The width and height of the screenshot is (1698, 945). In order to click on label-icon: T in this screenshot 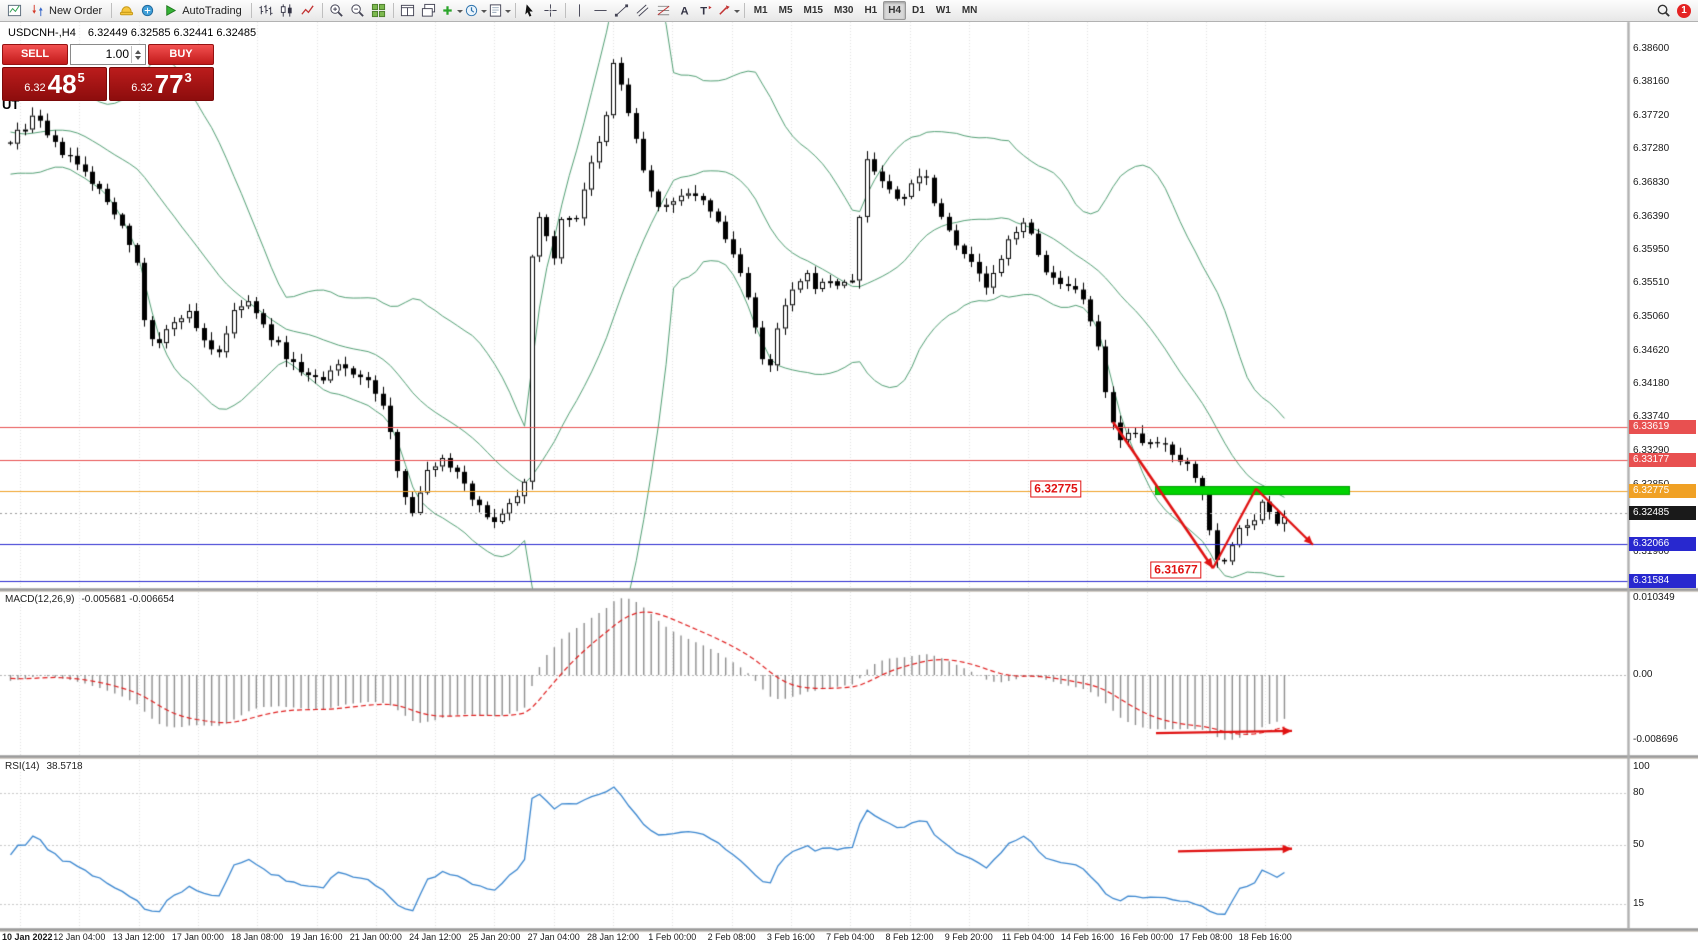, I will do `click(706, 11)`.